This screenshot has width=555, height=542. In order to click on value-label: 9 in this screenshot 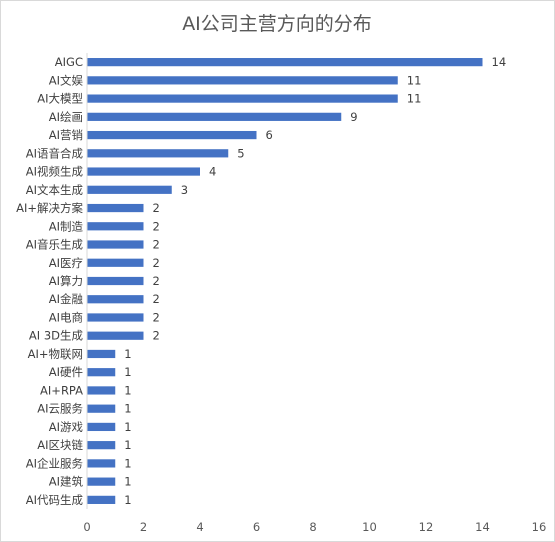, I will do `click(353, 117)`.